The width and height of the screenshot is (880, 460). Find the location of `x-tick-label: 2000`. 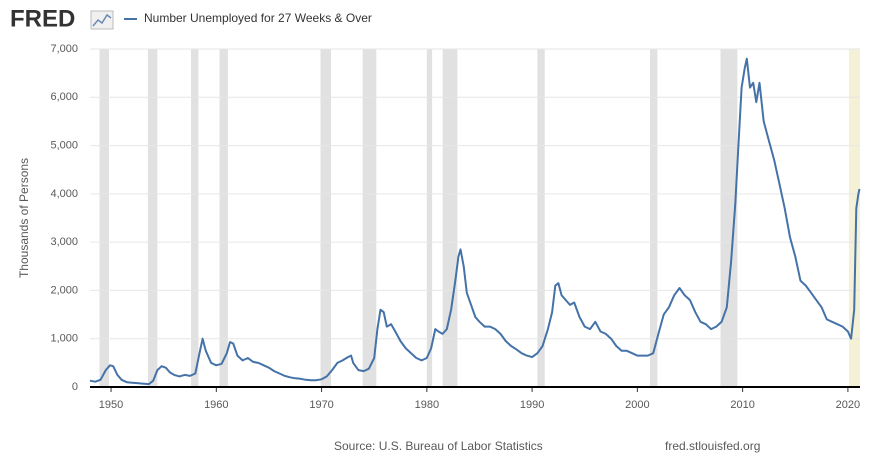

x-tick-label: 2000 is located at coordinates (637, 405).